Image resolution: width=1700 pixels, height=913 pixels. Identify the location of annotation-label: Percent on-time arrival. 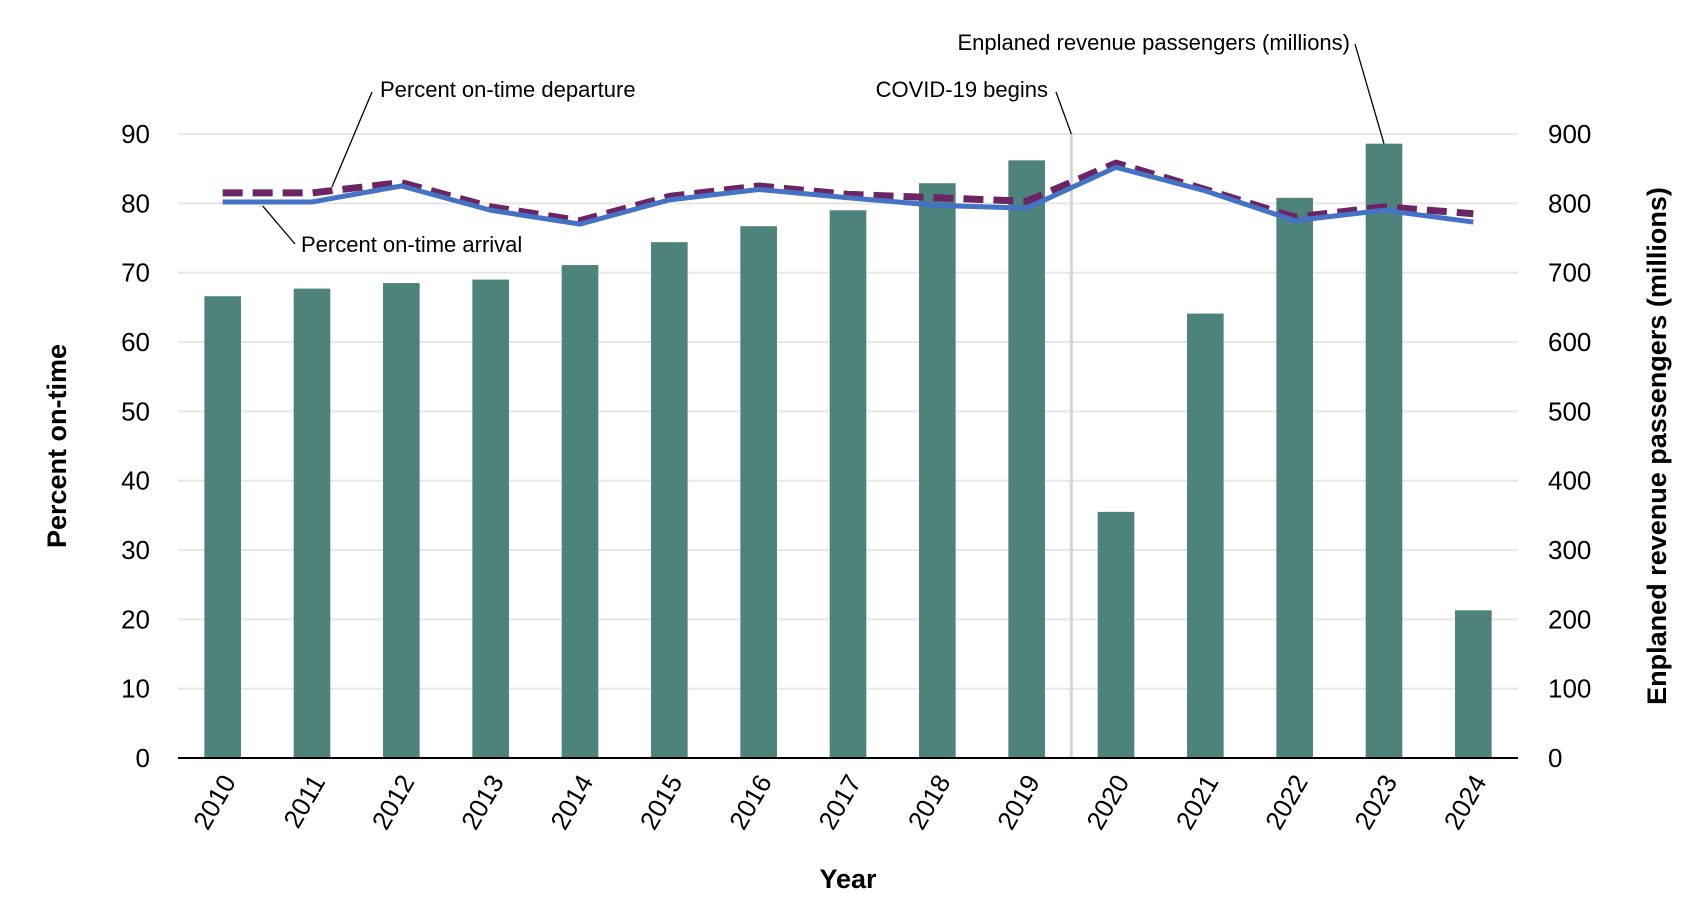
(411, 244).